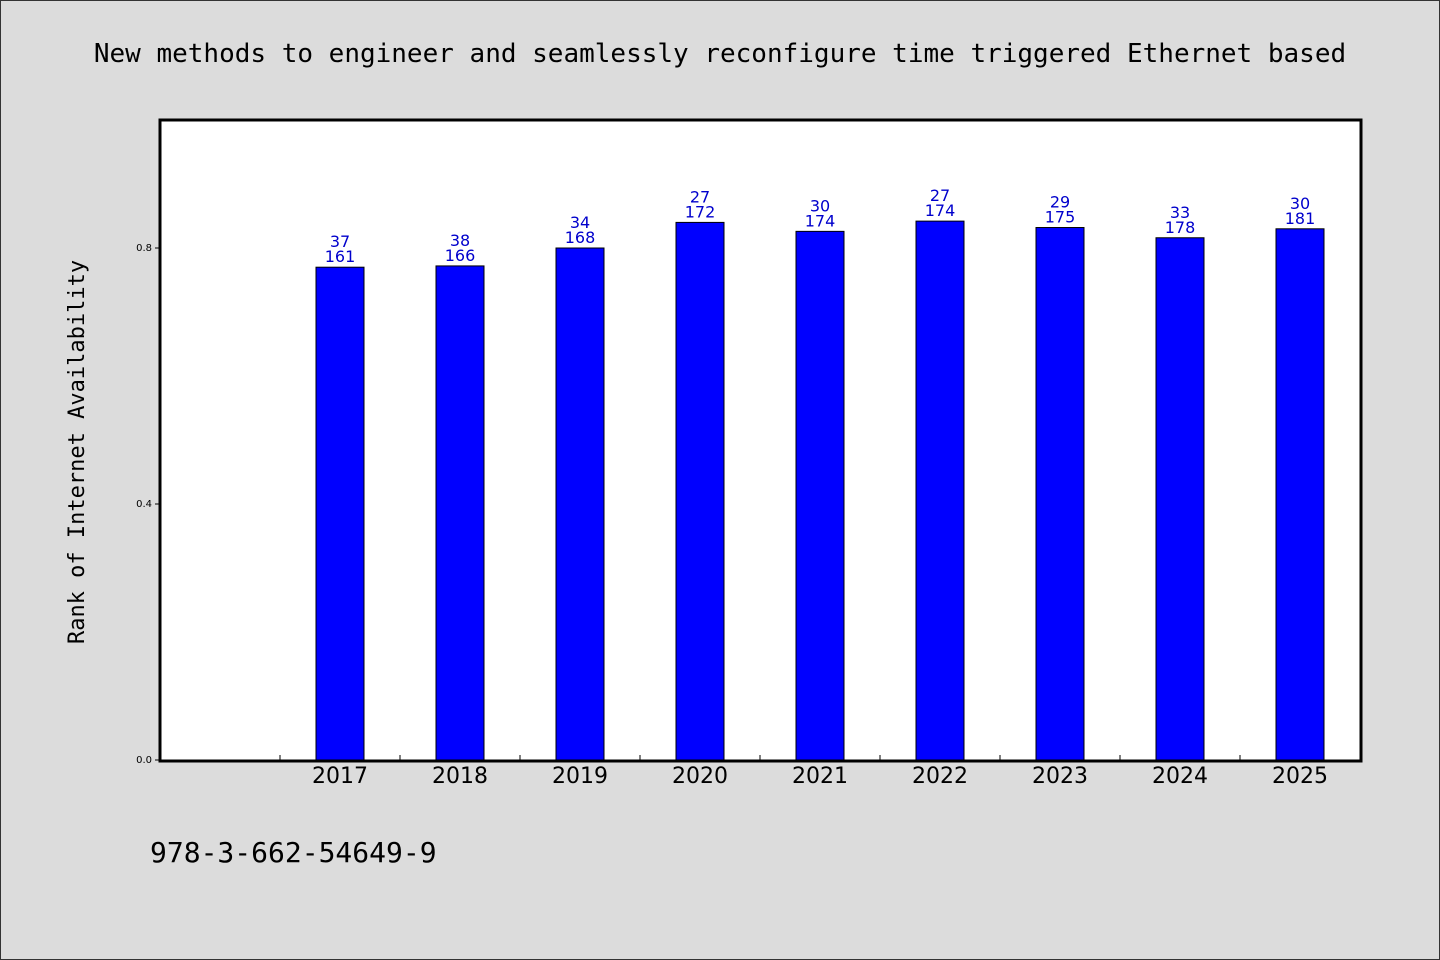 The image size is (1440, 960). Describe the element at coordinates (700, 491) in the screenshot. I see `bar-2020` at that location.